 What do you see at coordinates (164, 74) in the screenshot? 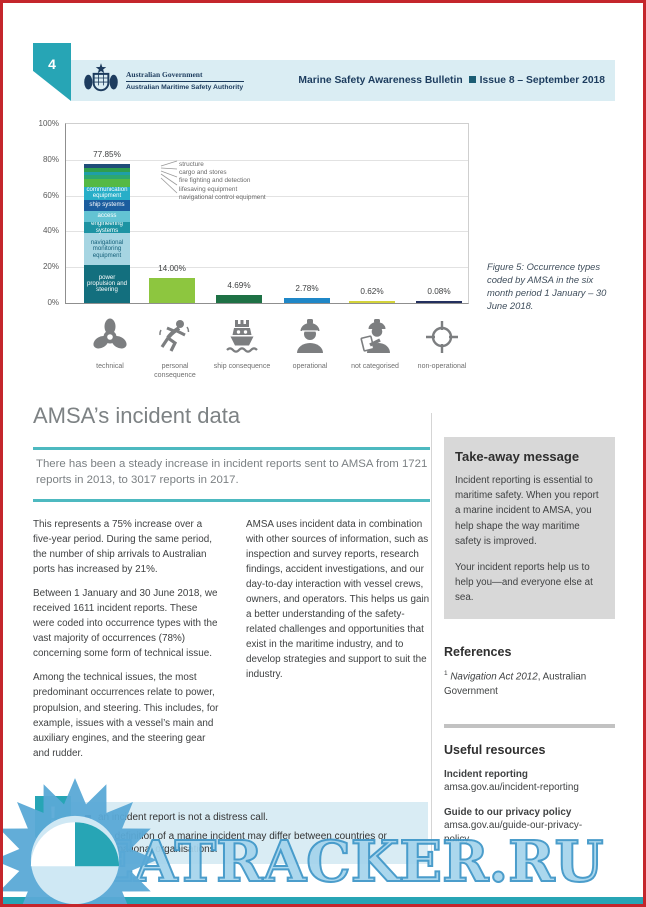
I see `gov-line1: Australian Government` at bounding box center [164, 74].